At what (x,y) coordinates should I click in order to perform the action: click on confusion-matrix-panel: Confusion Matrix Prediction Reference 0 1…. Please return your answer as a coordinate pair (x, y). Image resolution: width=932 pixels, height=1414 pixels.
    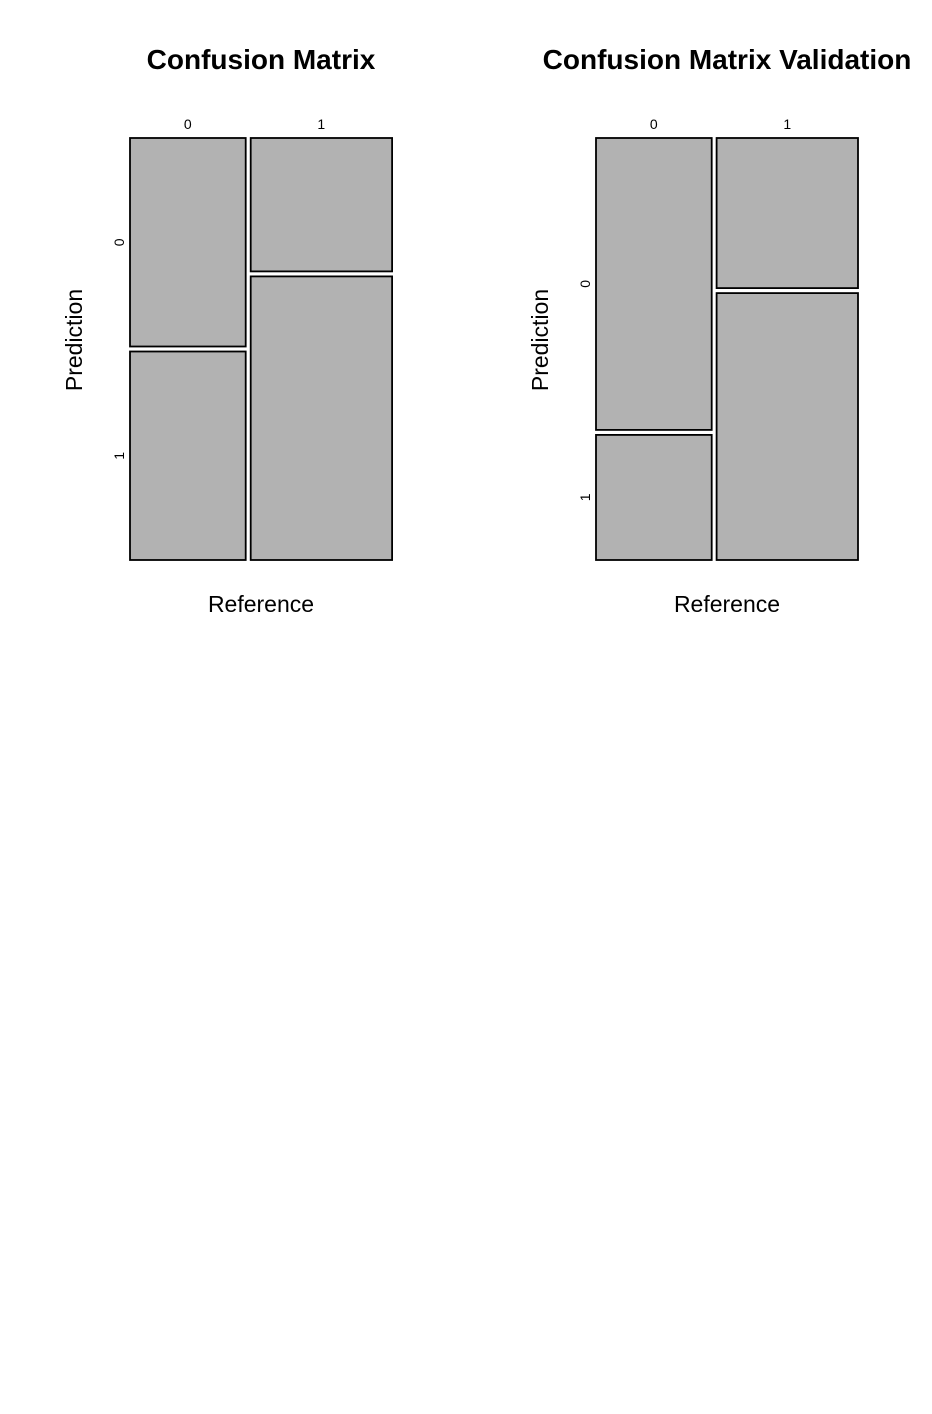
    Looking at the image, I should click on (227, 330).